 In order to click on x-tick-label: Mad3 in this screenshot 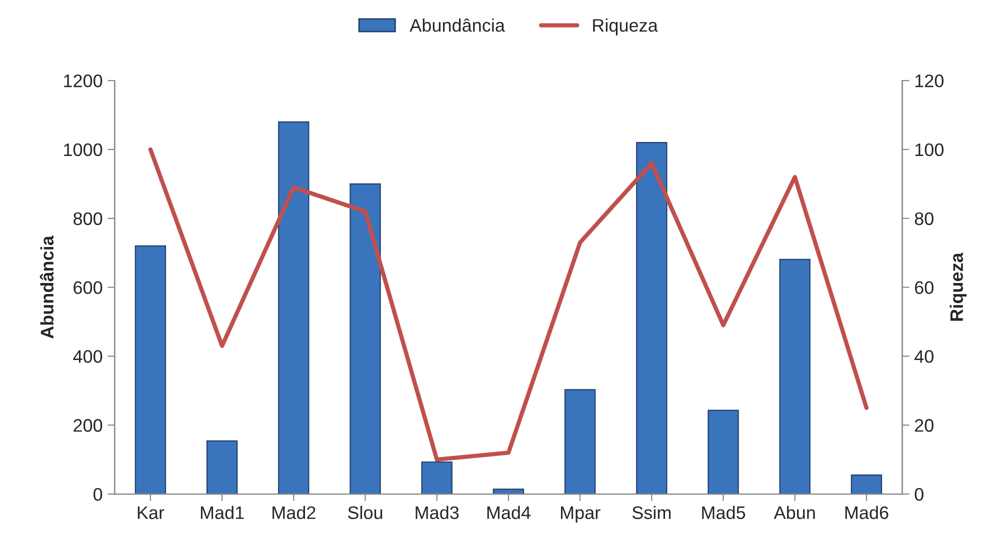, I will do `click(437, 513)`.